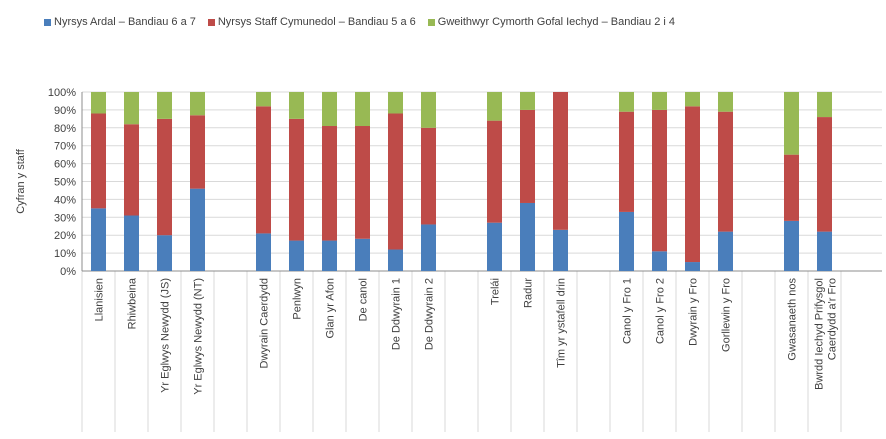 The image size is (886, 439). I want to click on x-category-label: Yr Eglwys Newydd (NT), so click(199, 336).